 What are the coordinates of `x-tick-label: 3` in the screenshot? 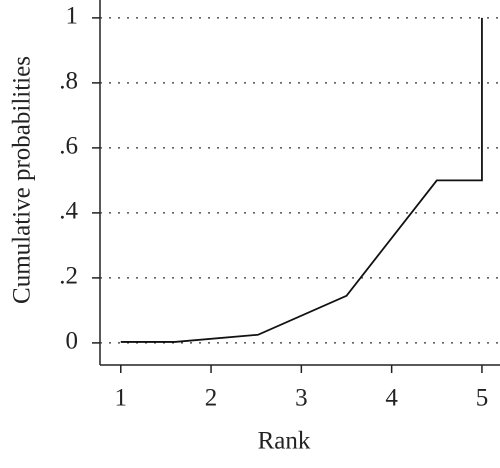 It's located at (301, 398).